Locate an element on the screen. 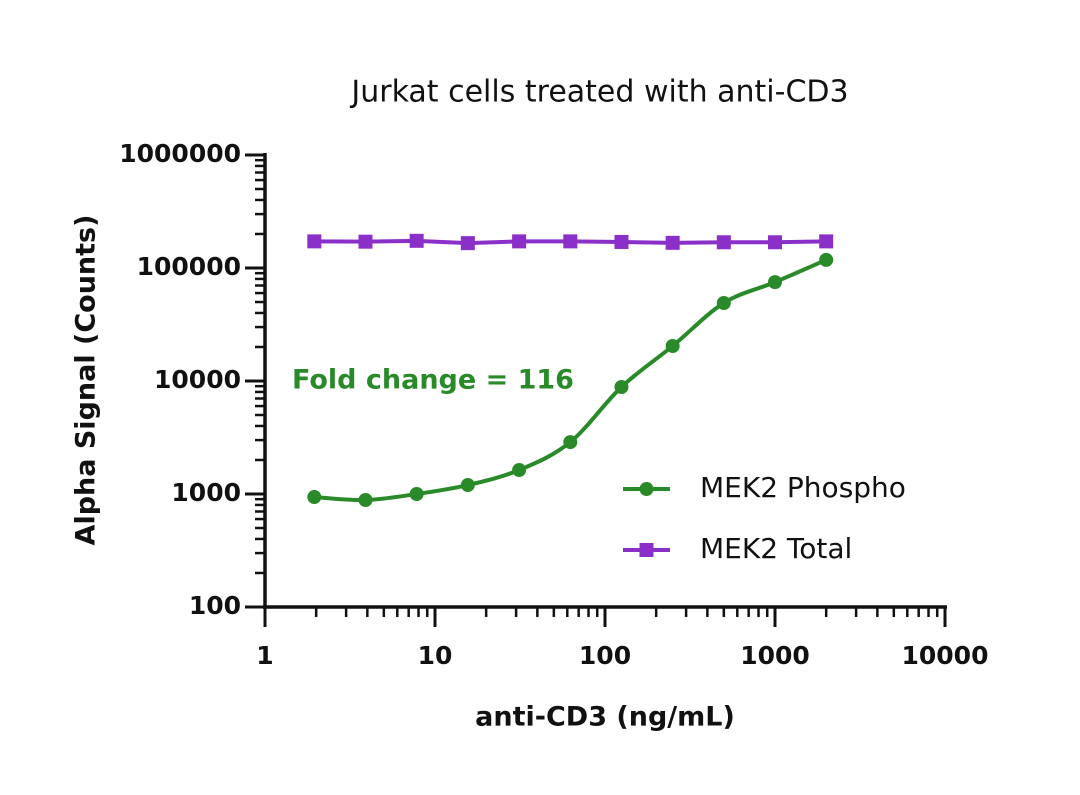 The width and height of the screenshot is (1080, 795). y-tick-label: 100000 is located at coordinates (189, 266).